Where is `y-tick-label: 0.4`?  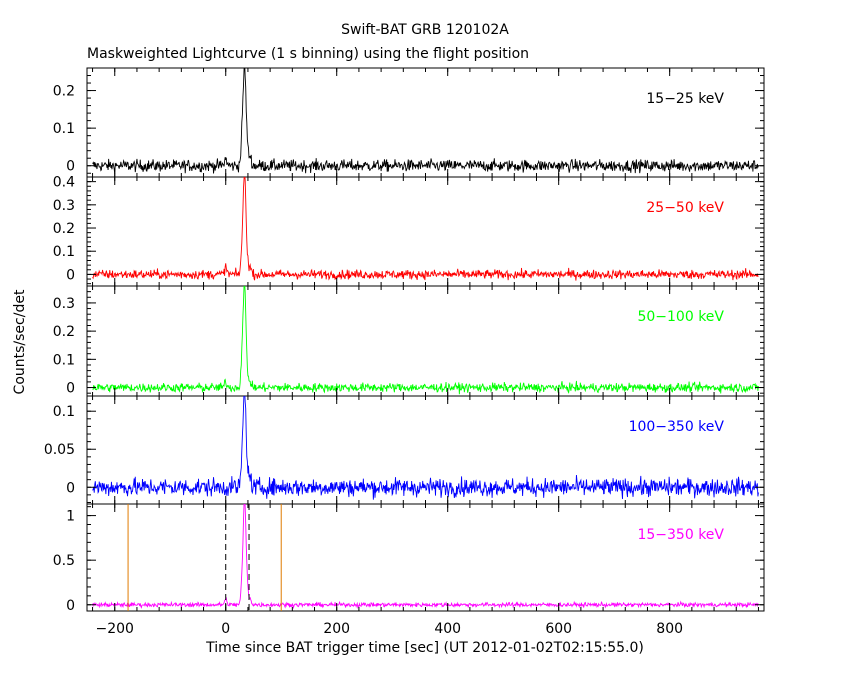 y-tick-label: 0.4 is located at coordinates (64, 183).